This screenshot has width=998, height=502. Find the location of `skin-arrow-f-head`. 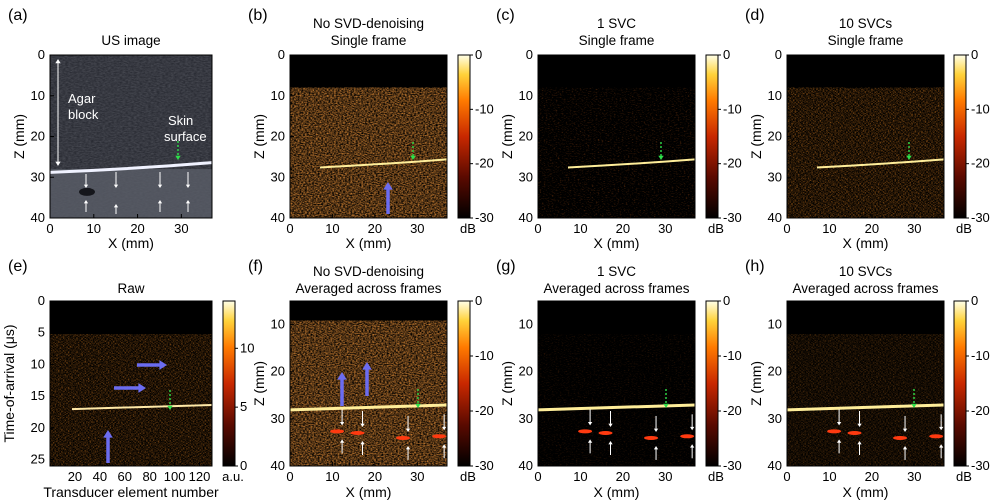

skin-arrow-f-head is located at coordinates (418, 405).